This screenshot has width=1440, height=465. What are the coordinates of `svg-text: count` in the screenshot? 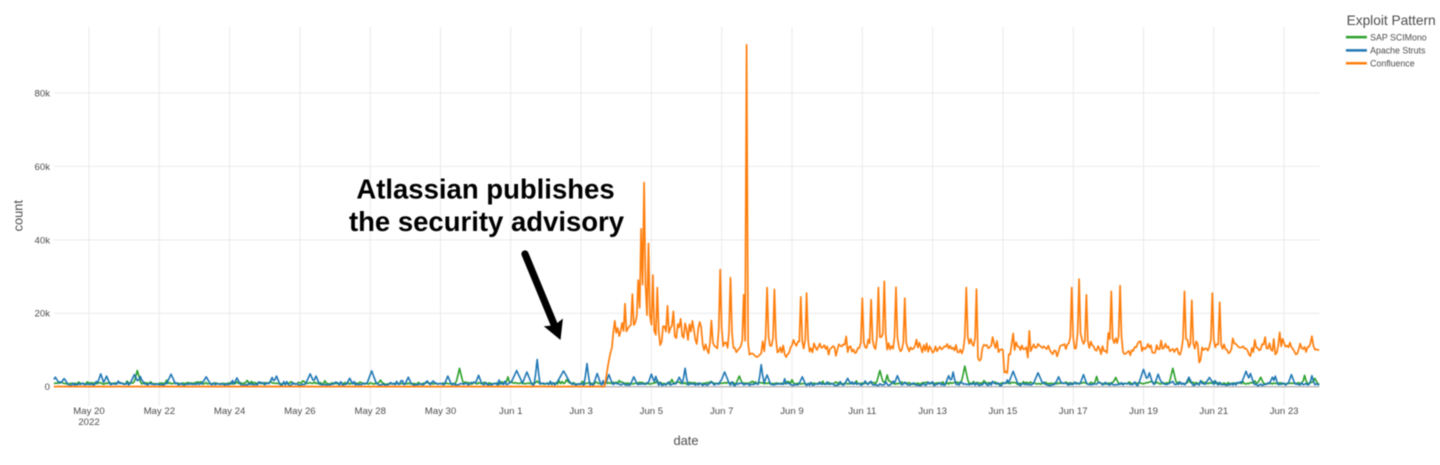 It's located at (18, 216).